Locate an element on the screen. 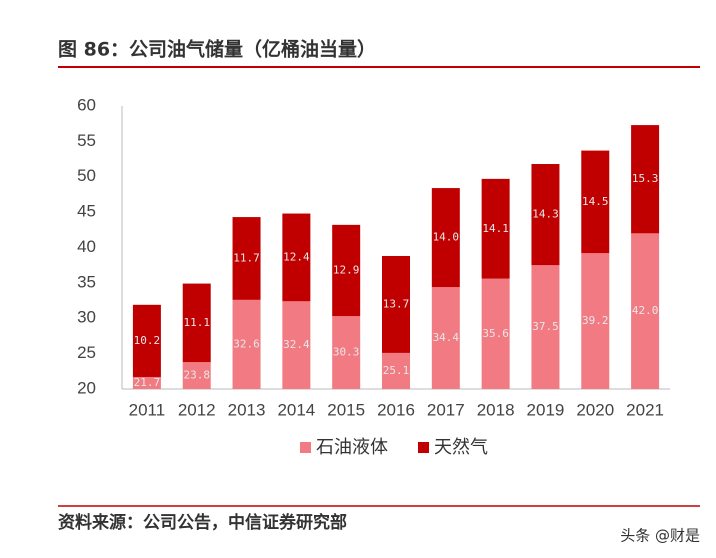 This screenshot has height=558, width=716. x-tick-label: 2015 is located at coordinates (346, 409).